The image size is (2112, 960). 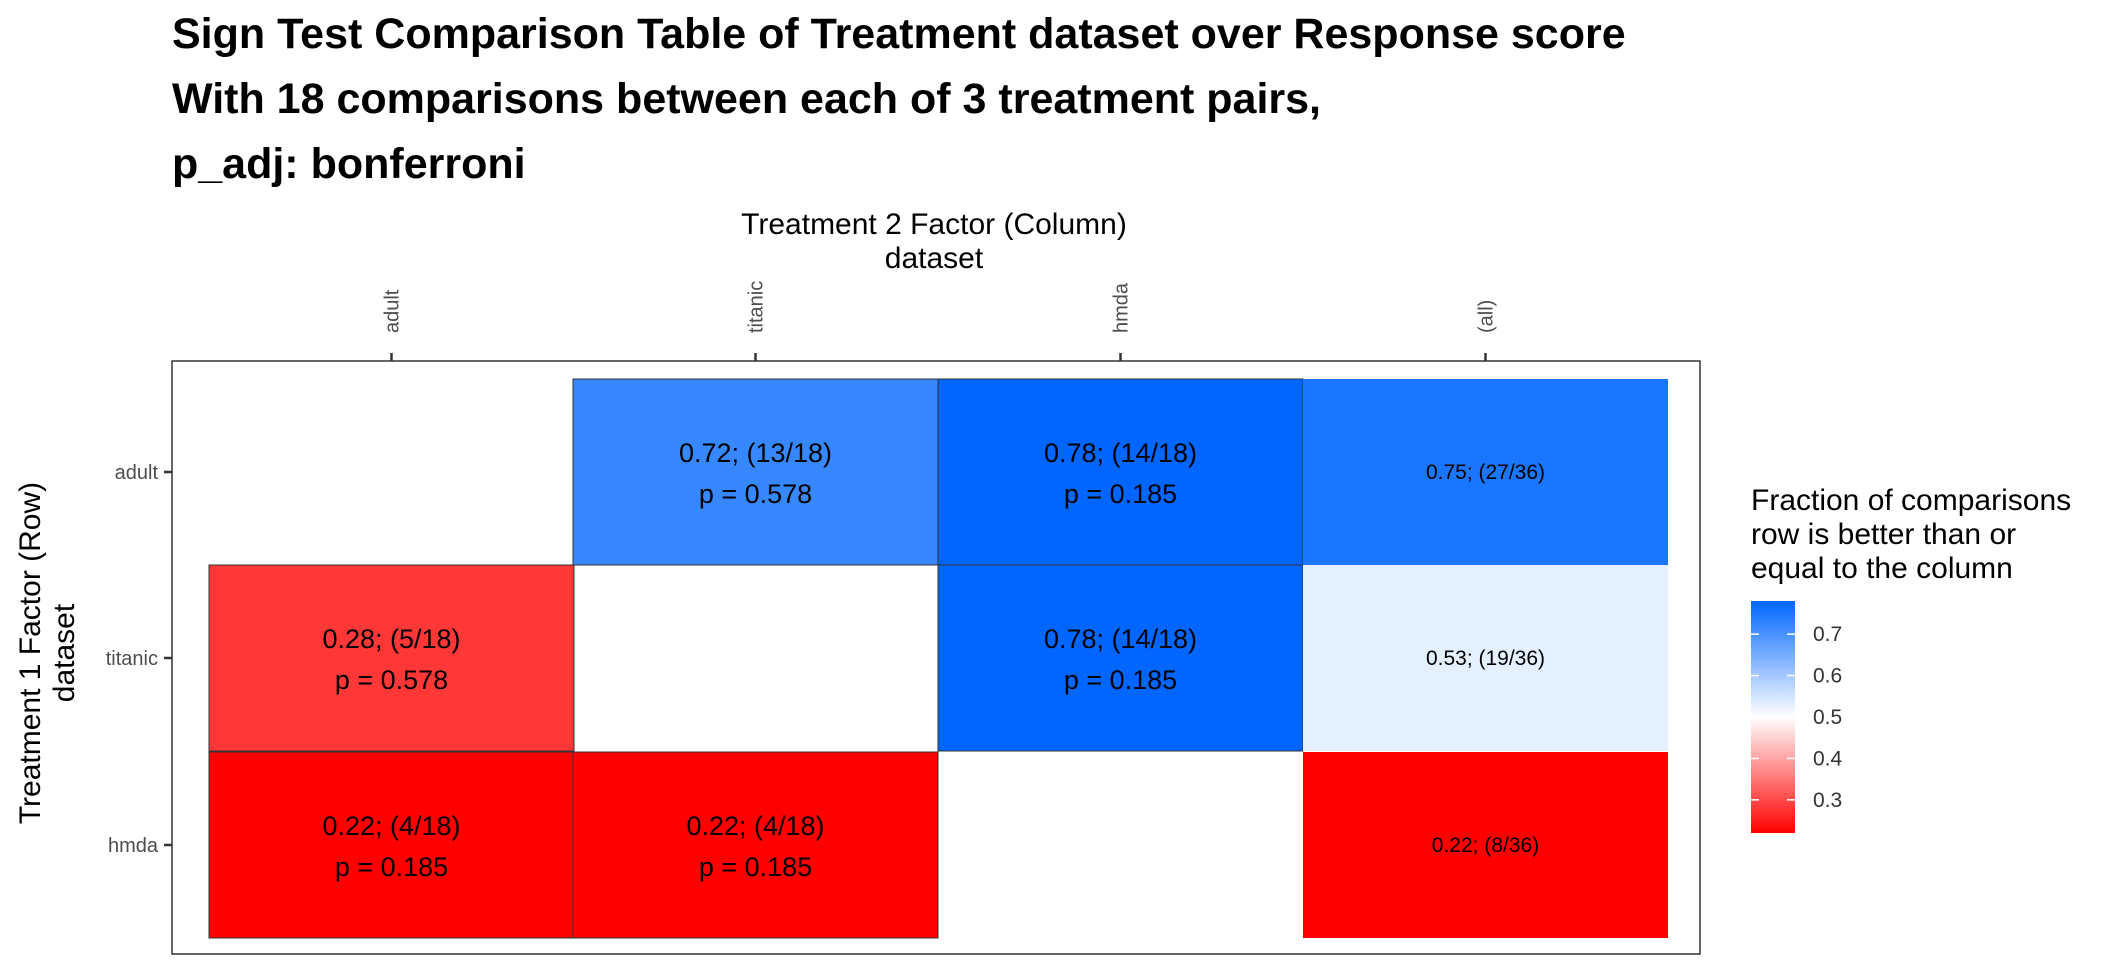 I want to click on heatmap-cell-titanic-vs-adult: 0.28; (5/18) p = 0.578, so click(x=391, y=658).